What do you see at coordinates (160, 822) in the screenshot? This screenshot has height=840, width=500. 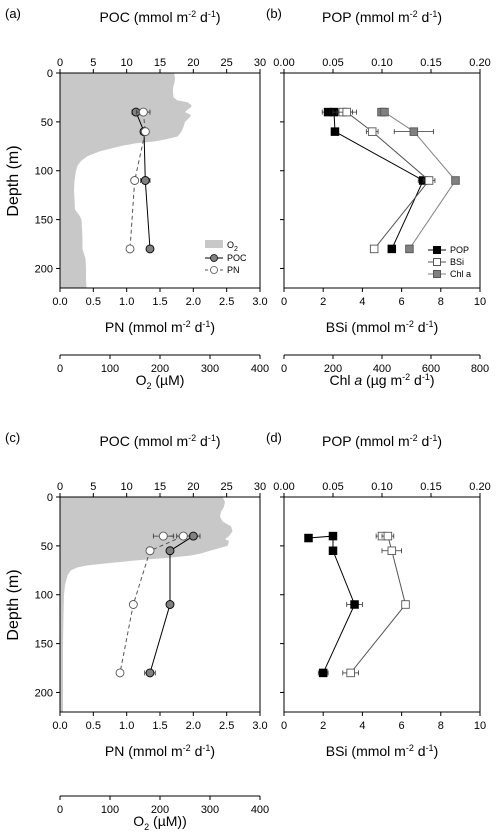 I see `extra-axis-label: O2 (µM))` at bounding box center [160, 822].